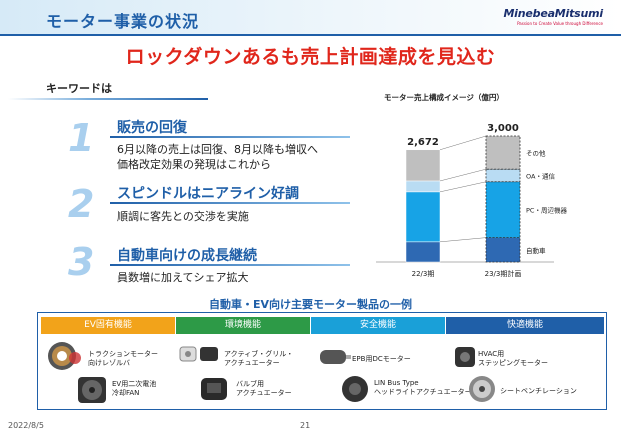 The width and height of the screenshot is (621, 438). What do you see at coordinates (81, 138) in the screenshot?
I see `keyword-number-1: 1` at bounding box center [81, 138].